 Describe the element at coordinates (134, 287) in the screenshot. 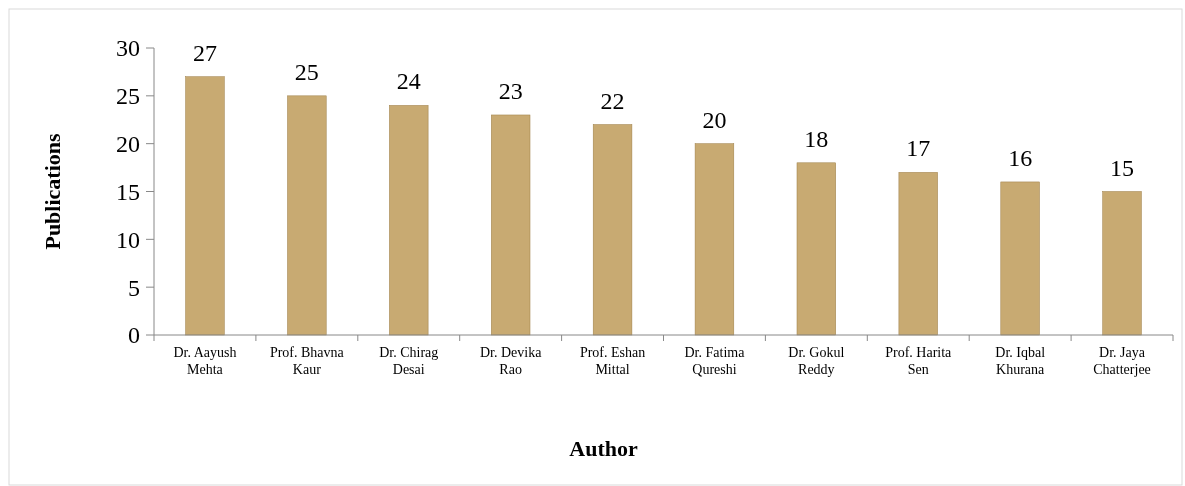

I see `y-tick-label: 5` at that location.